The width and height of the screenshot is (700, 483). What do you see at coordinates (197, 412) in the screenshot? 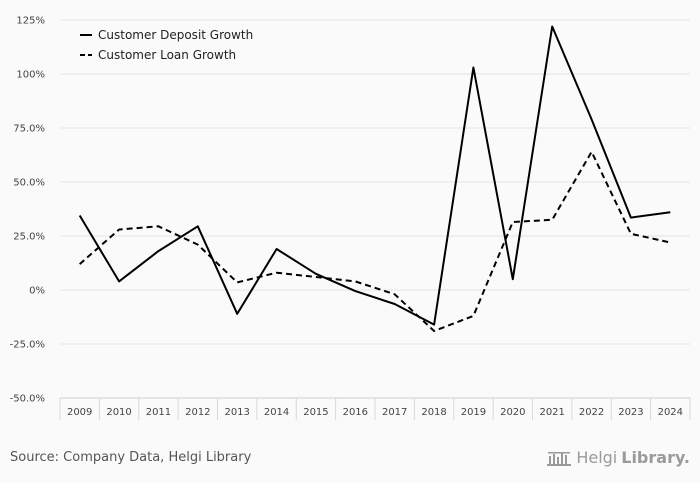
I see `x-tick-label: 2012` at bounding box center [197, 412].